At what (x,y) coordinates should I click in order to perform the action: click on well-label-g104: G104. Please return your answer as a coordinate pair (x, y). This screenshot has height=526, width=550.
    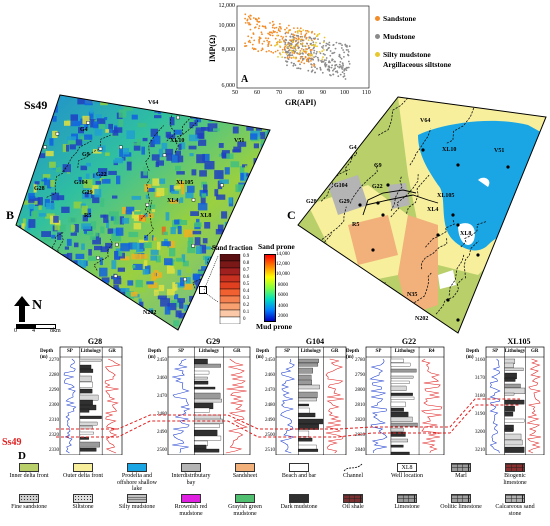
    Looking at the image, I should click on (81, 183).